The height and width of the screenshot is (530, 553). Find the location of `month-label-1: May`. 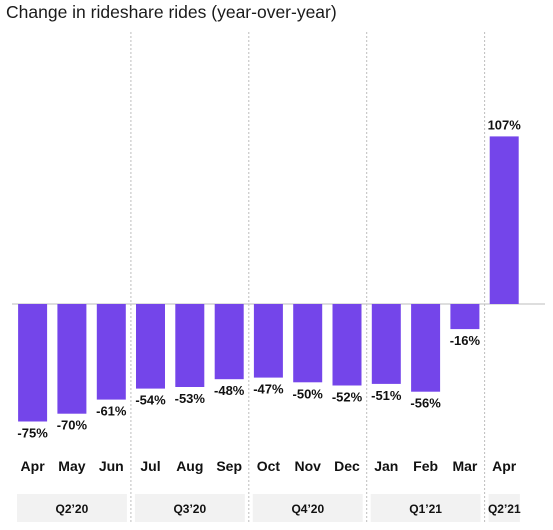

month-label-1: May is located at coordinates (71, 466).